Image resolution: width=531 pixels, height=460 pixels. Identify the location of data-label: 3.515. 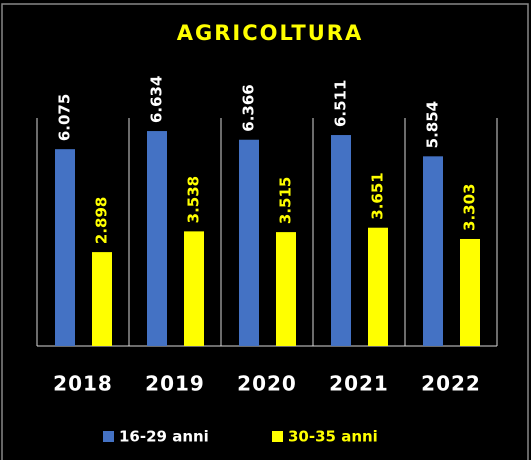
(286, 200).